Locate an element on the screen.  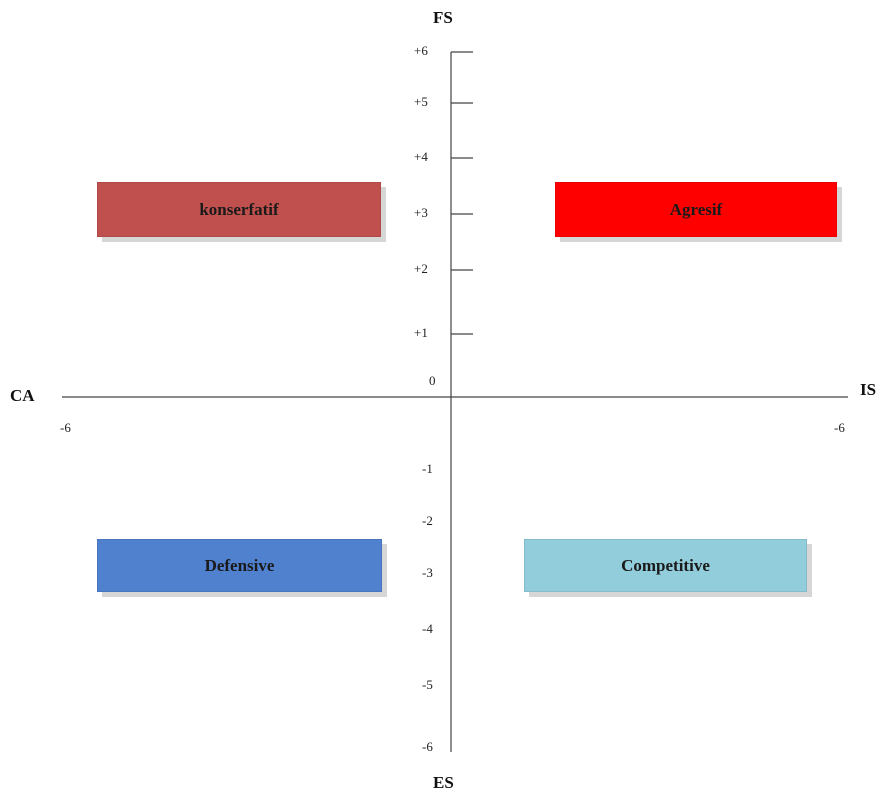
y-tick-label: +6 is located at coordinates (421, 51).